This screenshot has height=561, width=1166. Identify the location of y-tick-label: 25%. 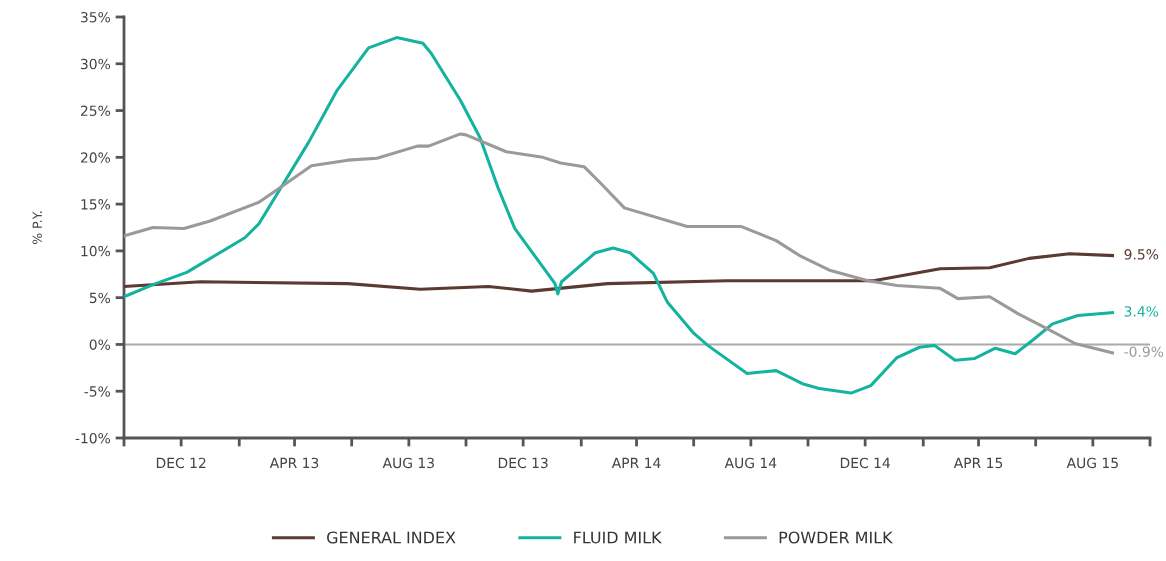
(95, 111).